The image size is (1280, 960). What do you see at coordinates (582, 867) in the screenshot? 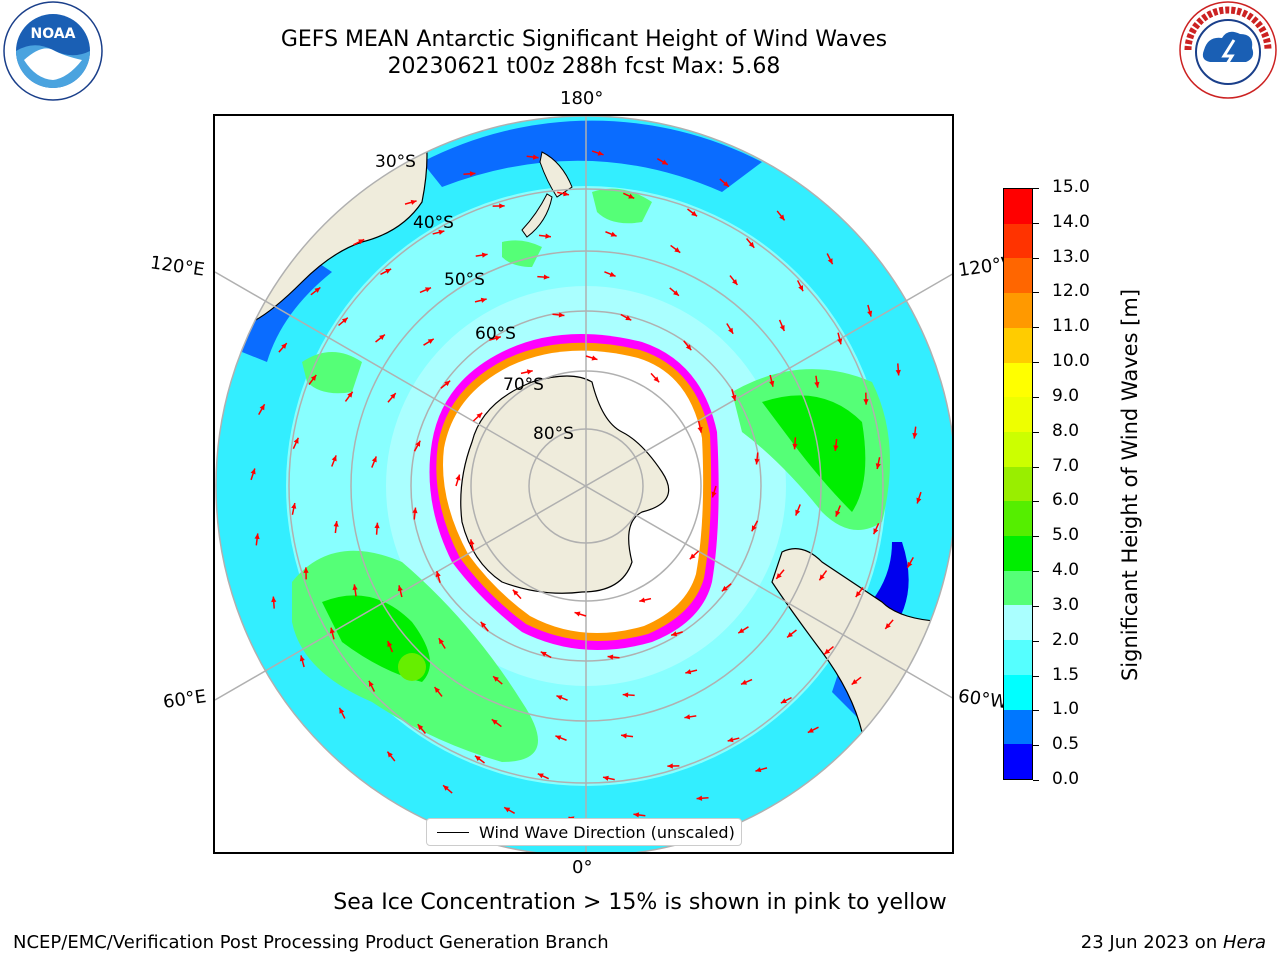
I see `lon-label-0: 0°` at bounding box center [582, 867].